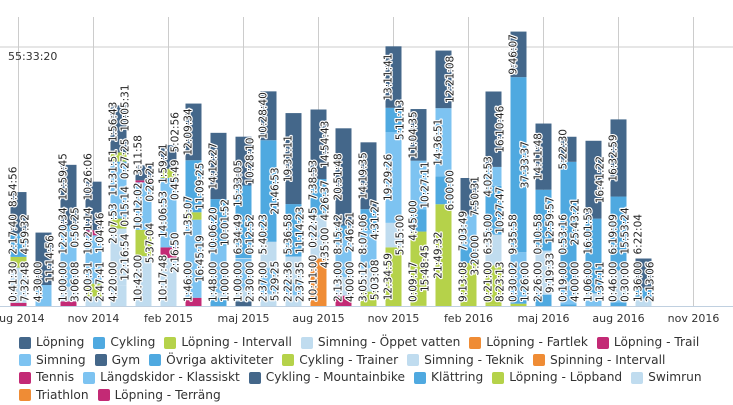 The height and width of the screenshot is (405, 733). I want to click on legend-item: Simning, so click(52, 360).